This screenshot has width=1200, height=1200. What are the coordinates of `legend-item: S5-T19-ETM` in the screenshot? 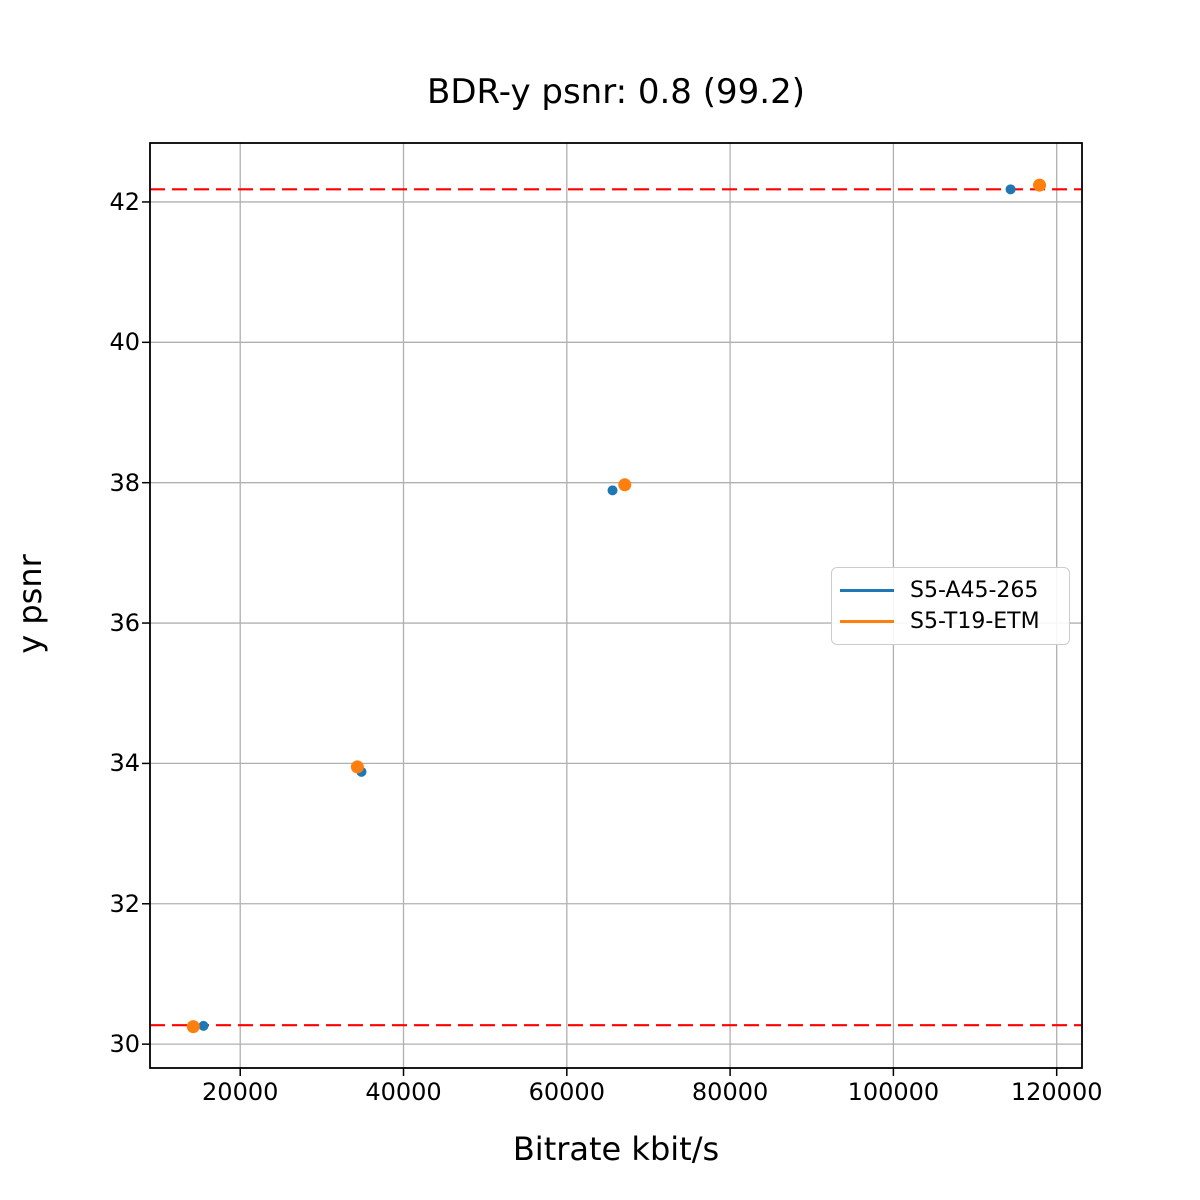 It's located at (950, 621).